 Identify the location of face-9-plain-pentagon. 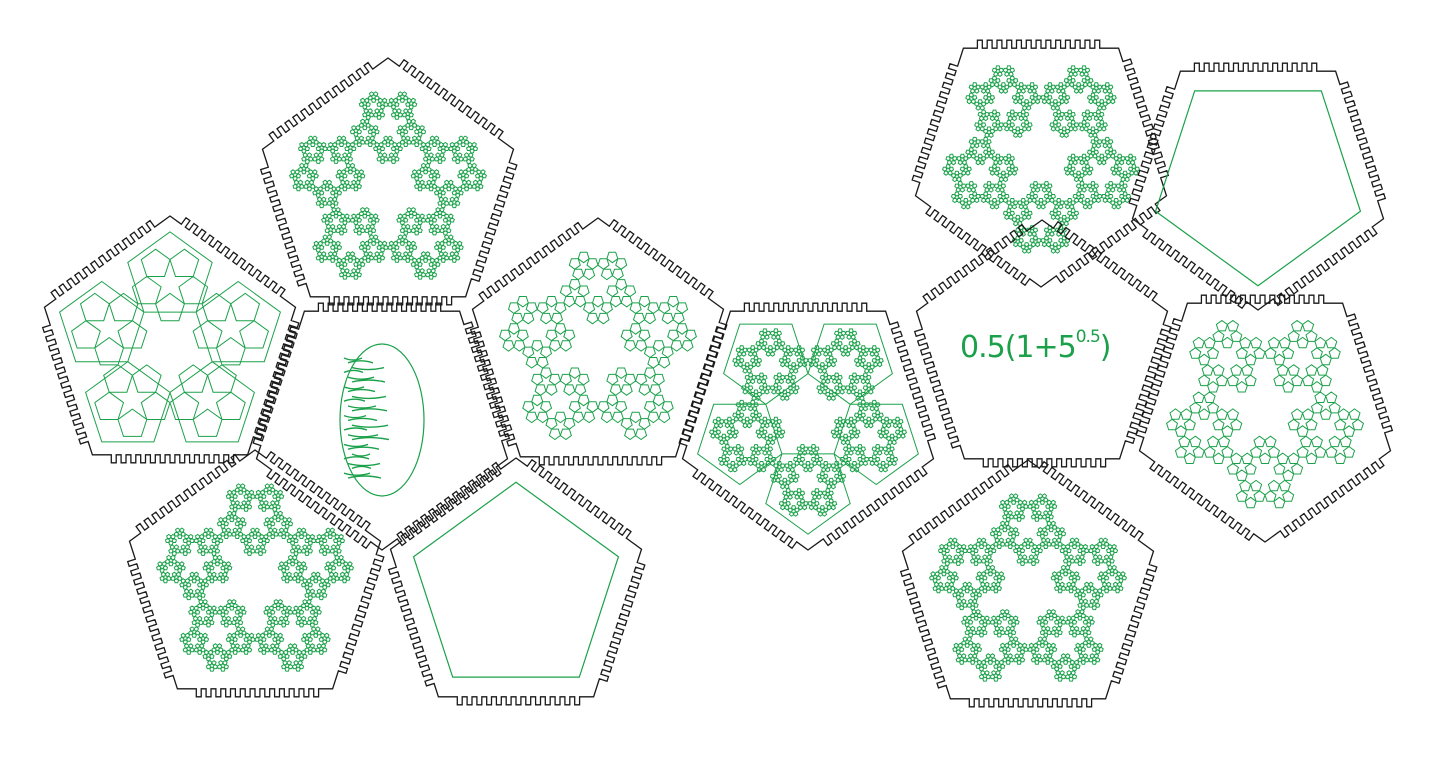
(1257, 186).